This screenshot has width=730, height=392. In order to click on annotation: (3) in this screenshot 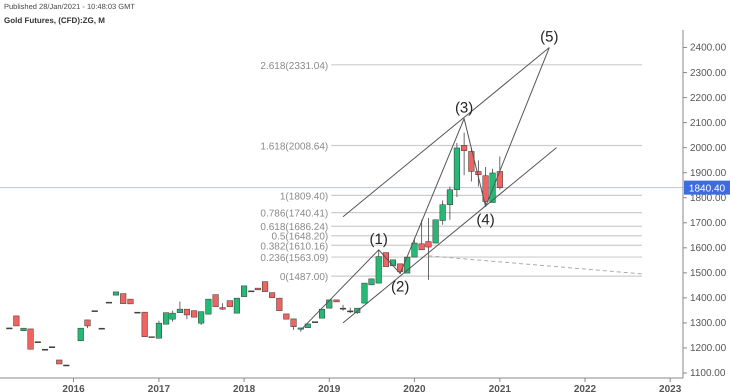, I will do `click(464, 108)`.